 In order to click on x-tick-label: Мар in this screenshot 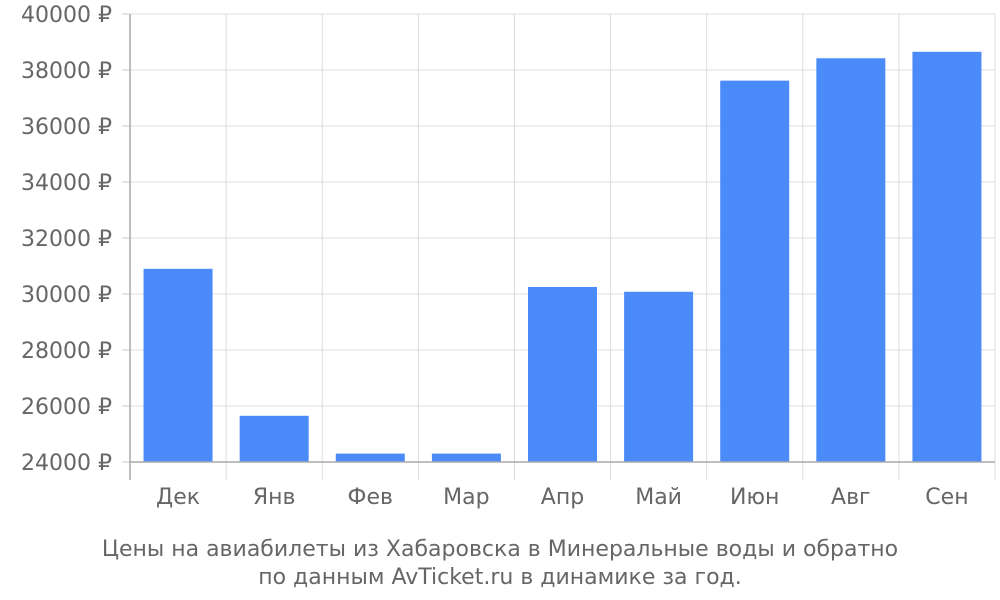, I will do `click(466, 497)`.